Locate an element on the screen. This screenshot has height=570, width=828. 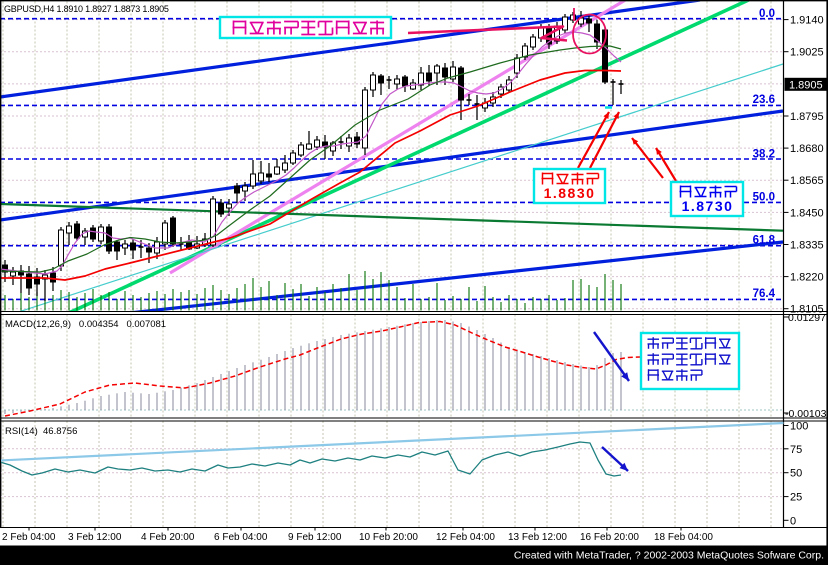
svg-text: 16 Feb 20:00 is located at coordinates (609, 537).